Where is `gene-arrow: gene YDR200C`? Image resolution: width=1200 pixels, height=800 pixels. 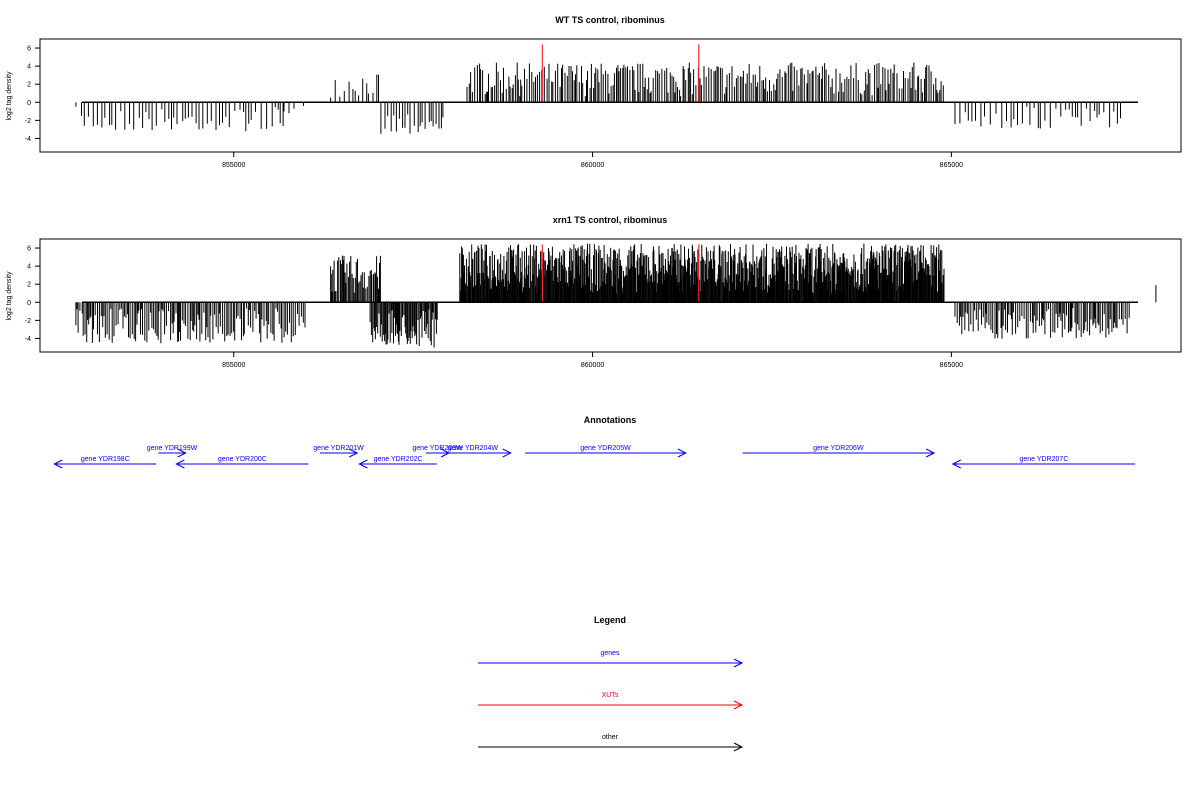 gene-arrow: gene YDR200C is located at coordinates (242, 462).